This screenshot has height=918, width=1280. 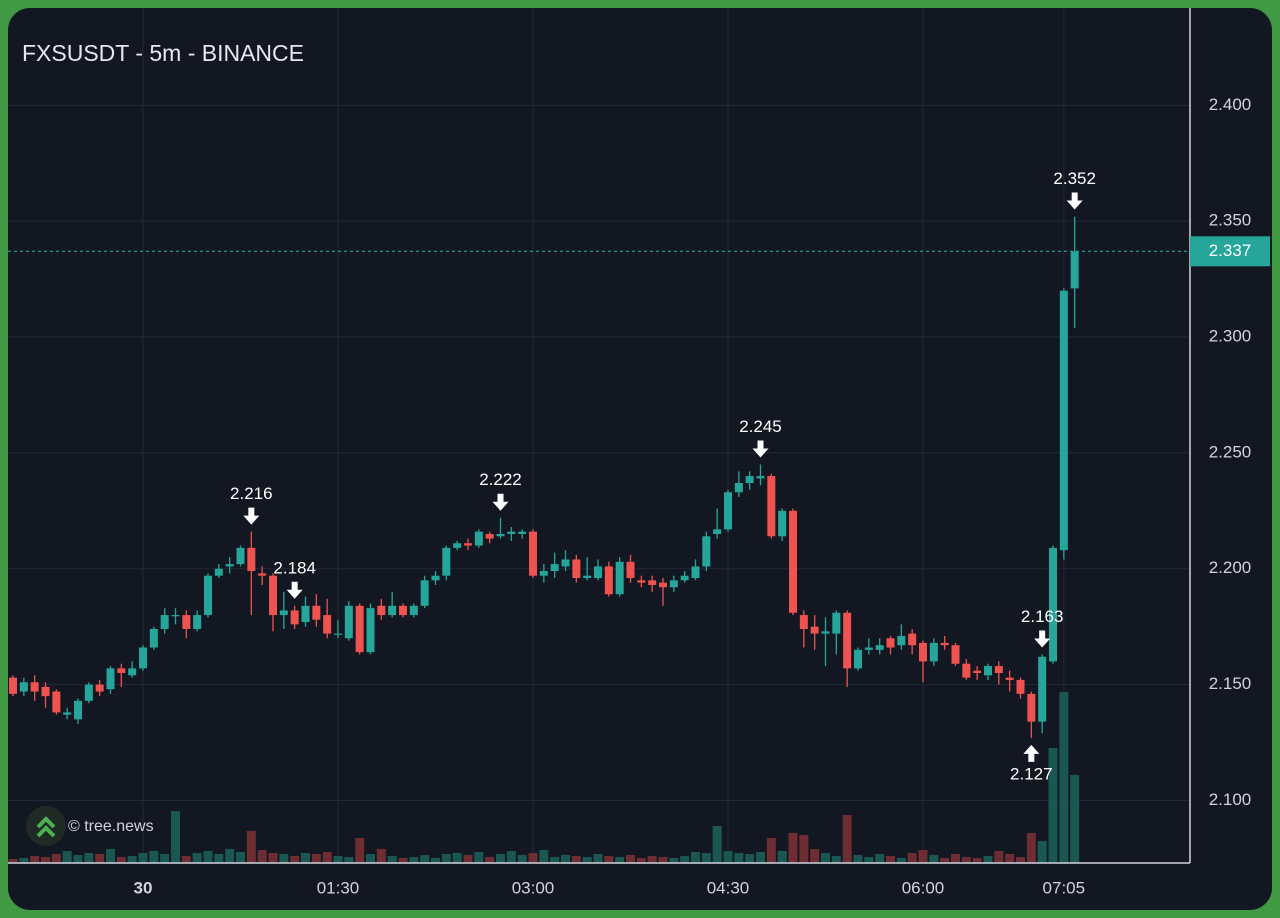 What do you see at coordinates (500, 479) in the screenshot?
I see `high-annotation: 2.222` at bounding box center [500, 479].